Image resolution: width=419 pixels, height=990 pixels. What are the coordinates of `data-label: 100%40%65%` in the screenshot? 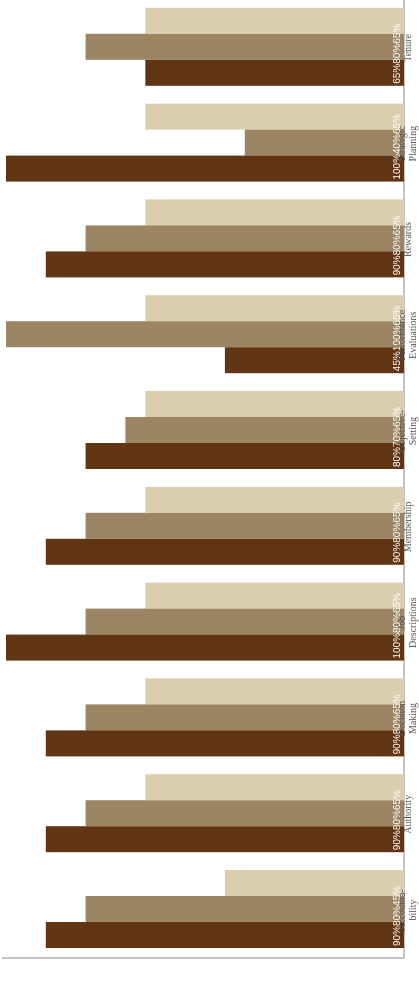 It's located at (397, 147).